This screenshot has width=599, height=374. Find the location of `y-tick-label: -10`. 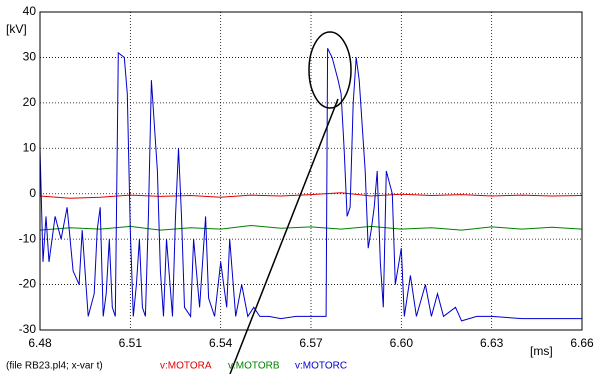

y-tick-label: -10 is located at coordinates (28, 238).